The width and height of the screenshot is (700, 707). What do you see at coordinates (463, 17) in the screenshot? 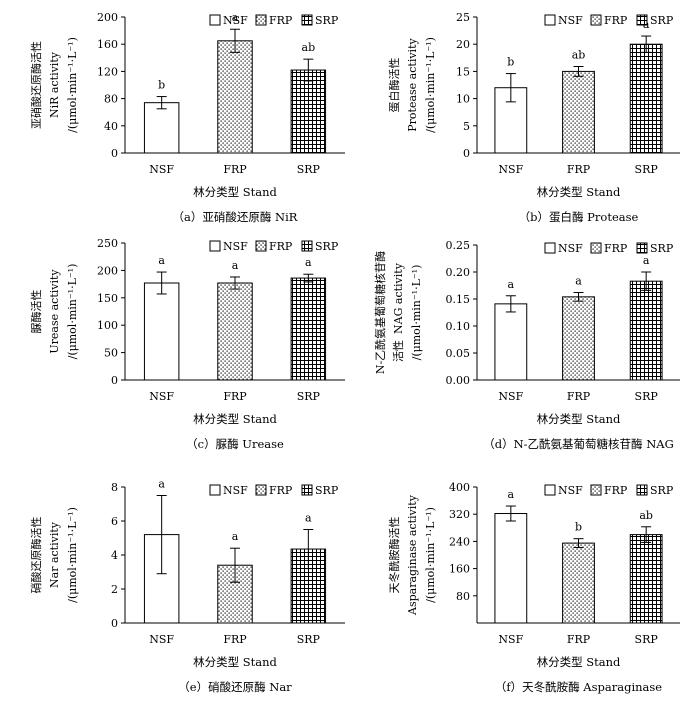
I see `y-tick-label: 25` at bounding box center [463, 17].